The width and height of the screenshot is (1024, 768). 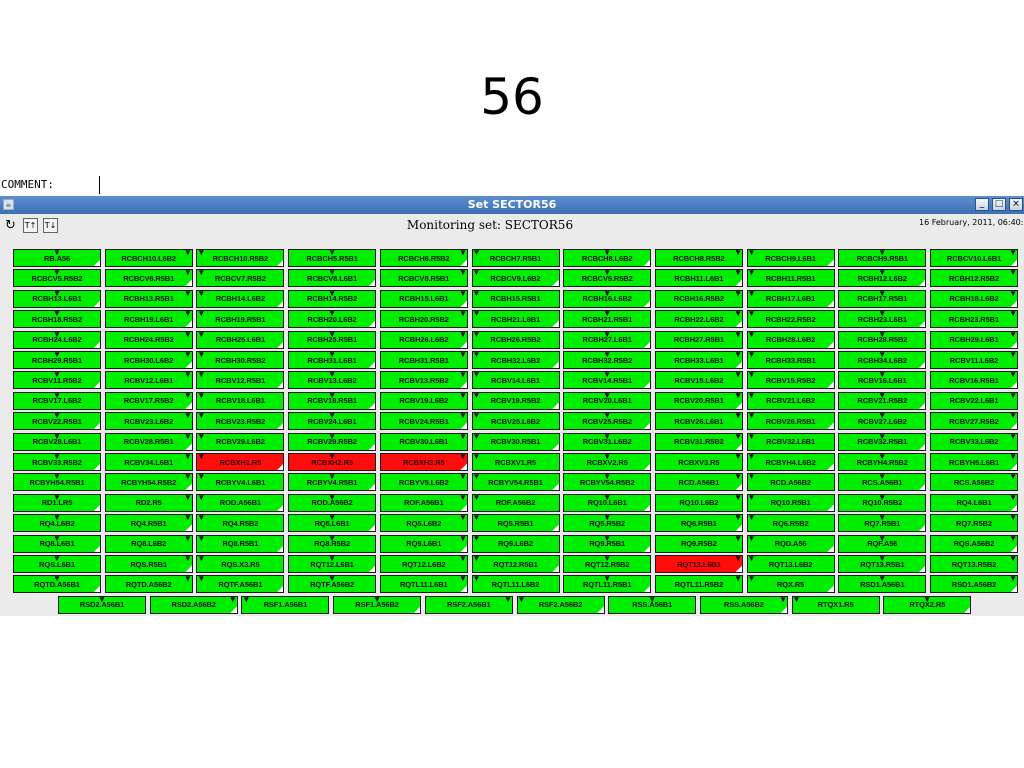 What do you see at coordinates (607, 502) in the screenshot?
I see `circuit-cell: RQ10.L6B1 ▼ ◢` at bounding box center [607, 502].